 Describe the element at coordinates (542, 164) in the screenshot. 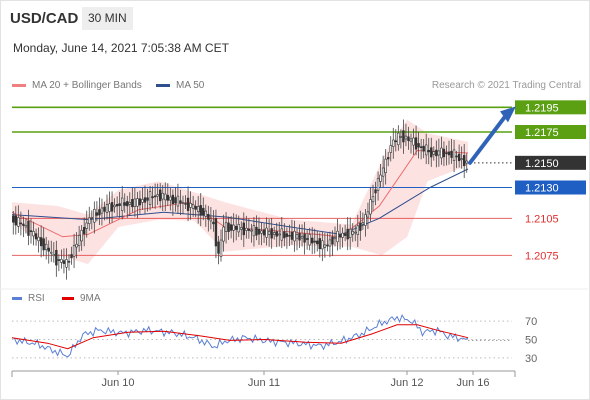

I see `level-label-1.2150: 1.2150` at that location.